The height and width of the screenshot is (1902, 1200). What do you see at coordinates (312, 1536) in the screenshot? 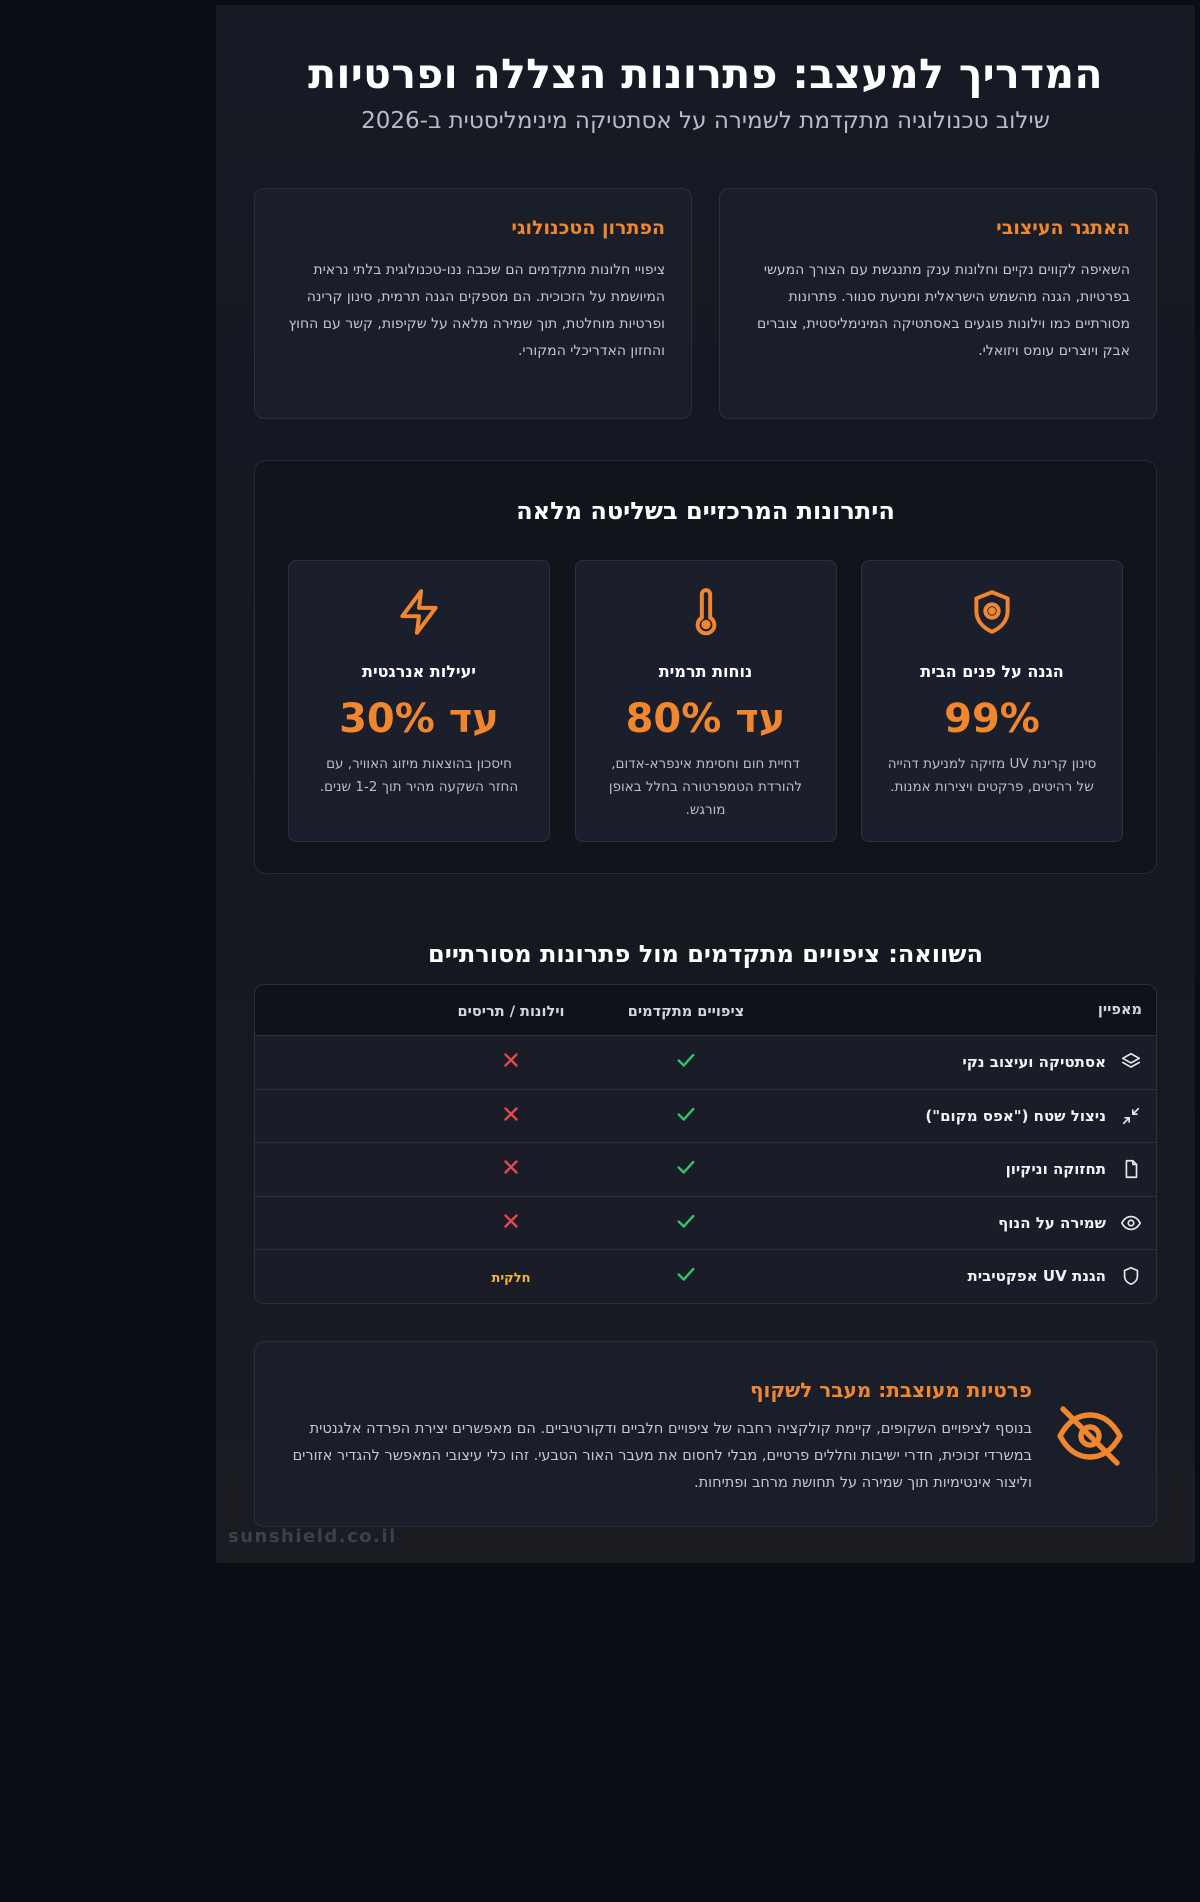
I see `footer-brand: sunshield.co.il` at bounding box center [312, 1536].